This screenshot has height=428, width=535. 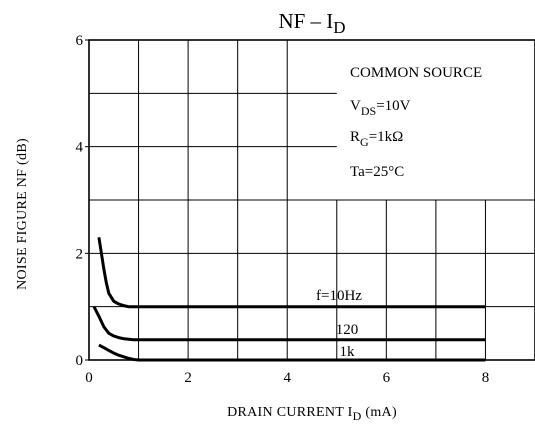 What do you see at coordinates (80, 148) in the screenshot?
I see `y-tick-label-4: 4` at bounding box center [80, 148].